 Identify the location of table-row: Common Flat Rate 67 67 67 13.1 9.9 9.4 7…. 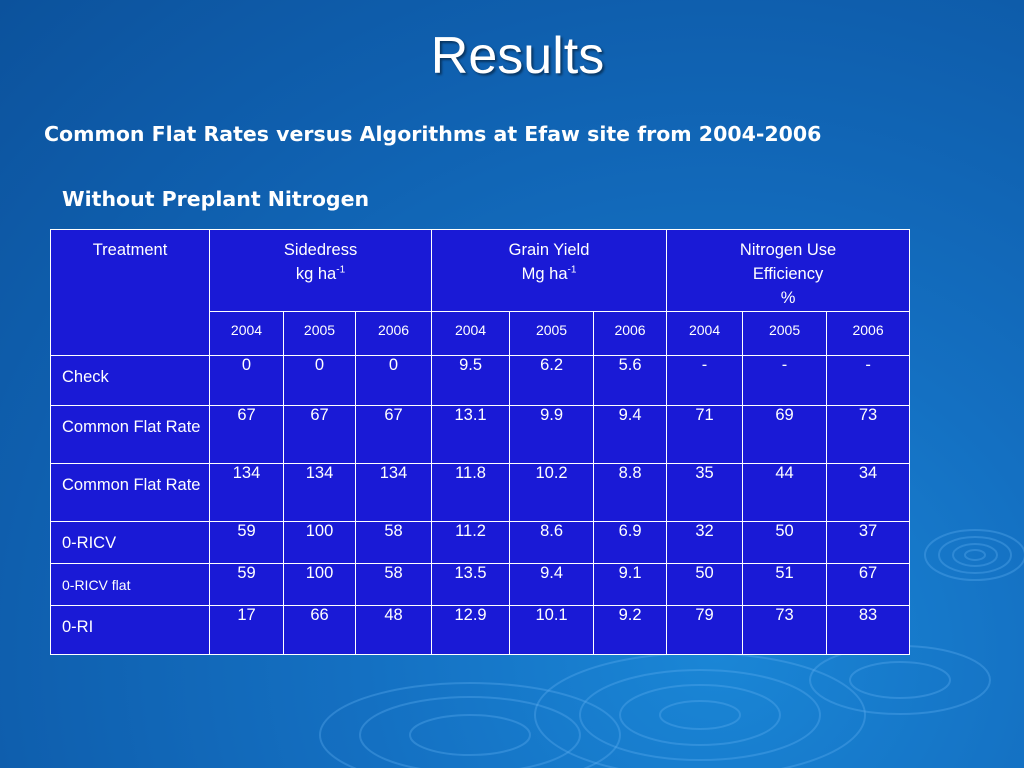
(480, 434).